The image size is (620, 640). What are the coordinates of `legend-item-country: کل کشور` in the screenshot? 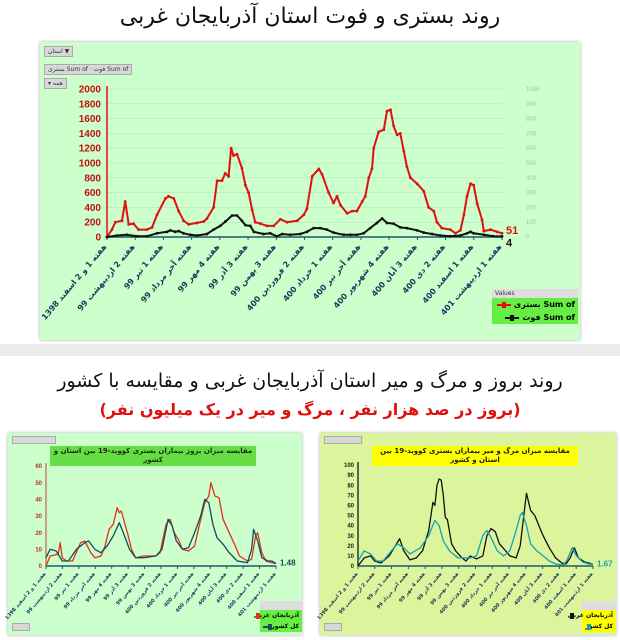 It's located at (281, 626).